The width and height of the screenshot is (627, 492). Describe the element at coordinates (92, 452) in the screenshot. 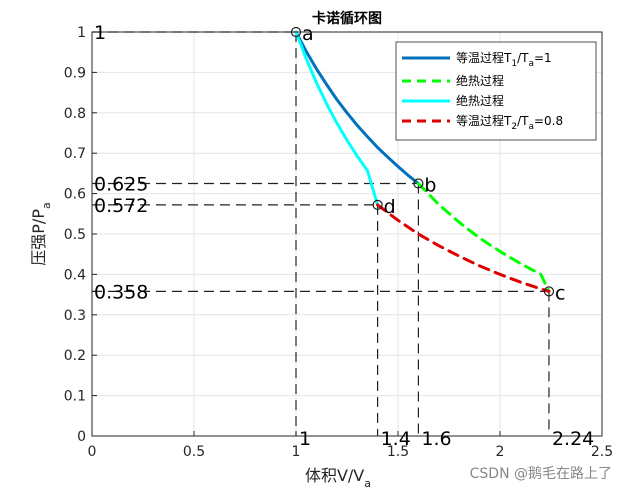

I see `x-tick-label: 0` at that location.